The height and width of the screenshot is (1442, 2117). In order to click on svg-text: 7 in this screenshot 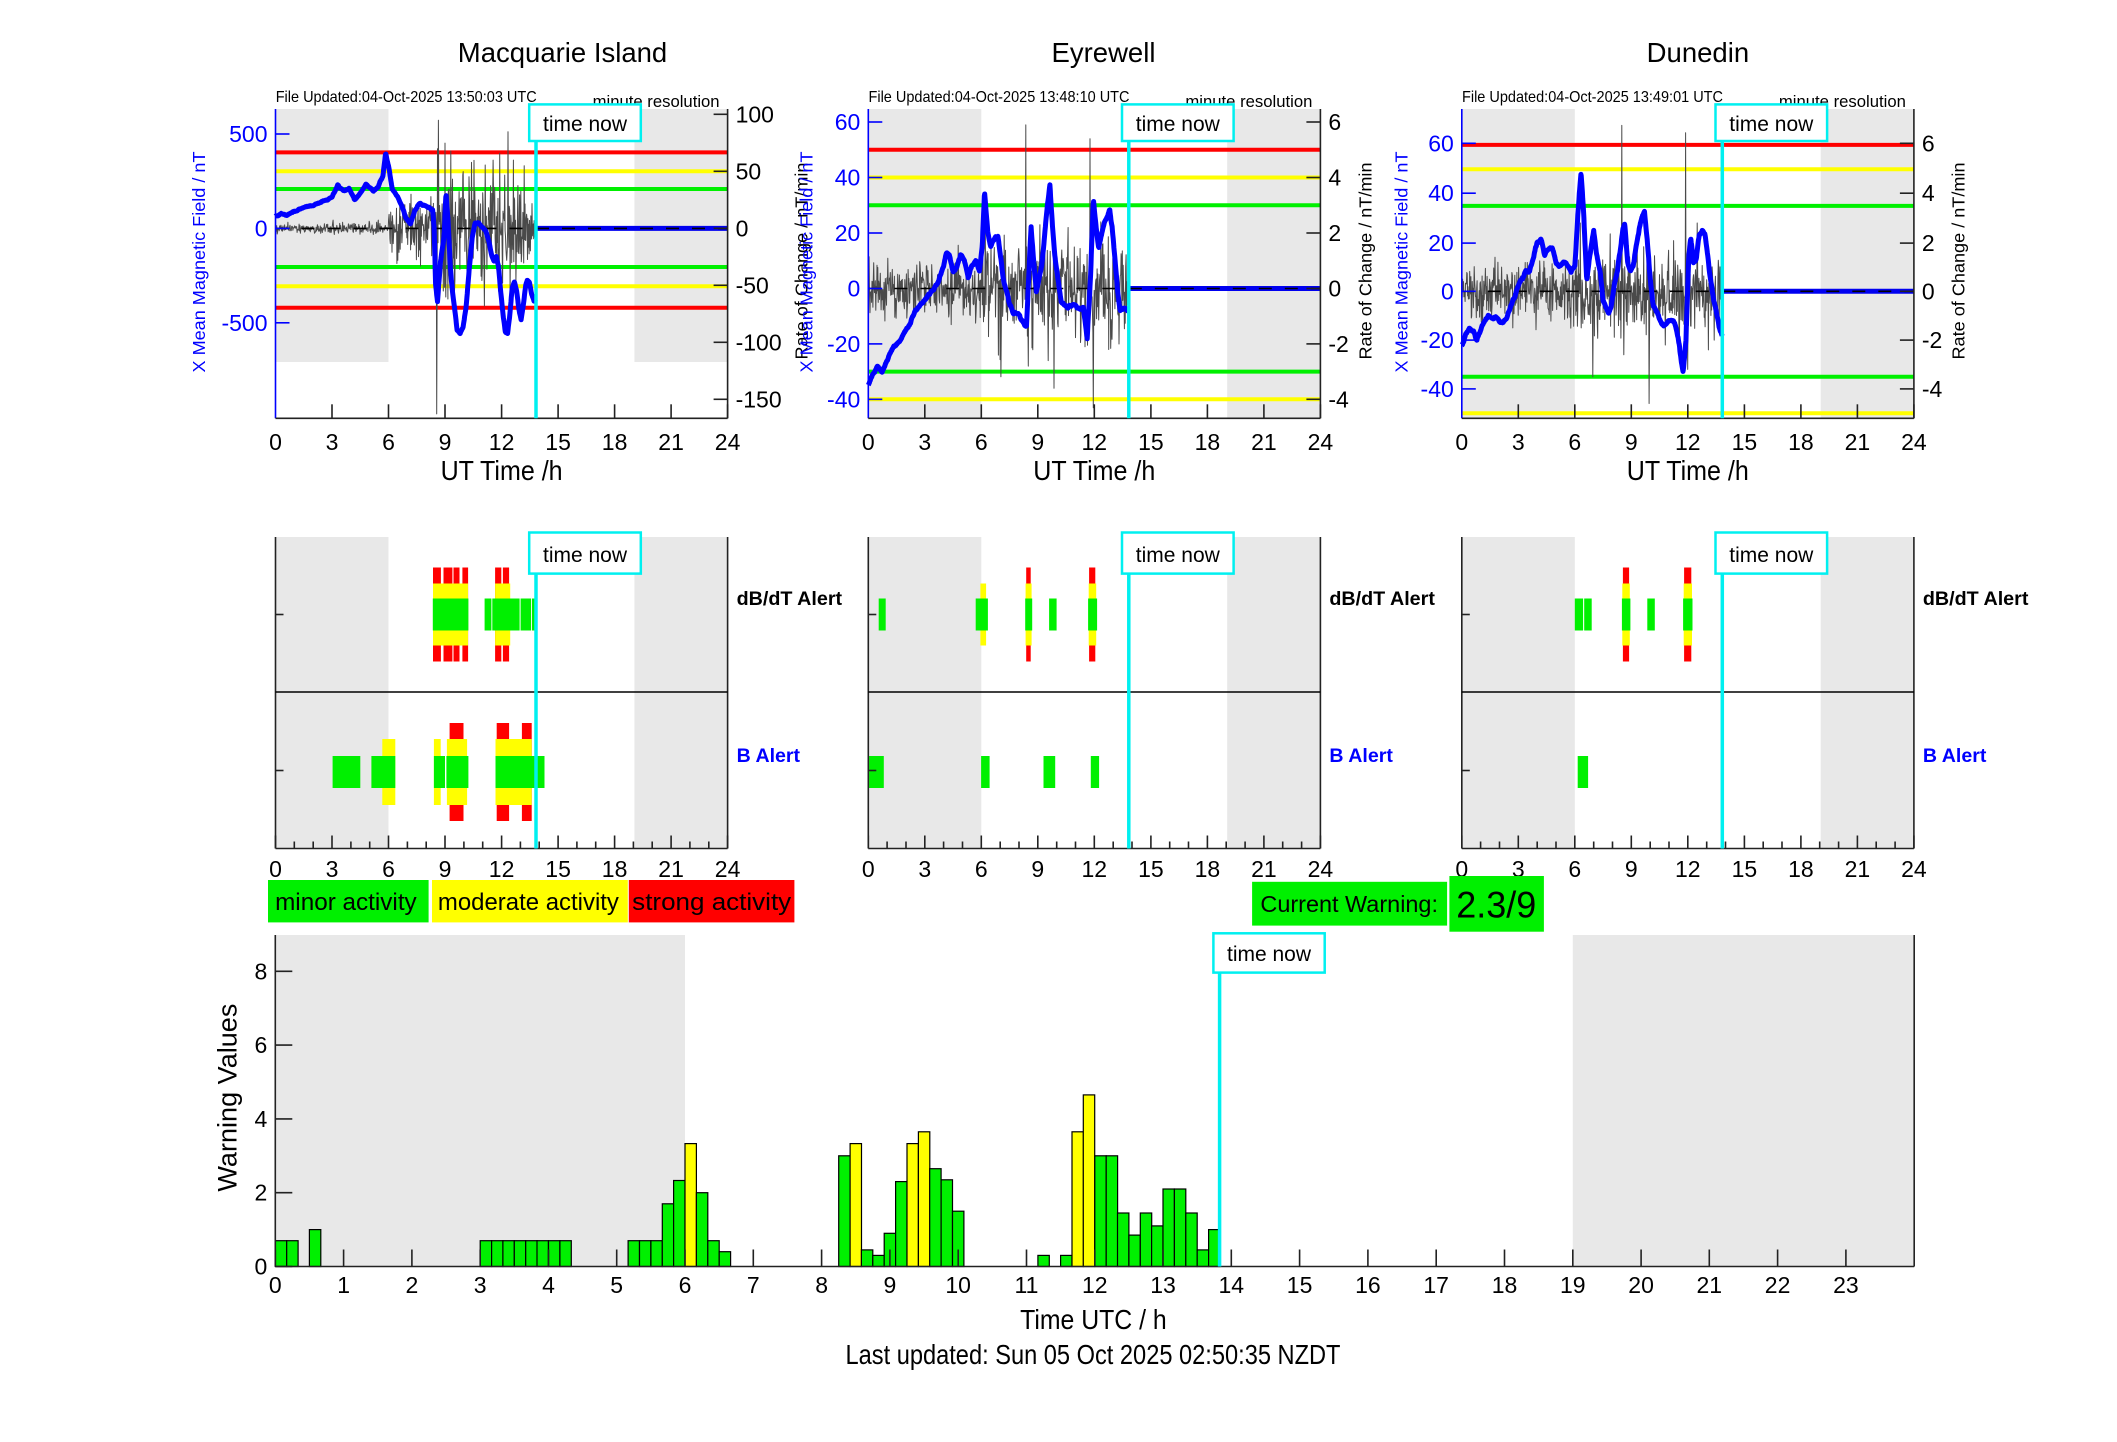, I will do `click(753, 1285)`.